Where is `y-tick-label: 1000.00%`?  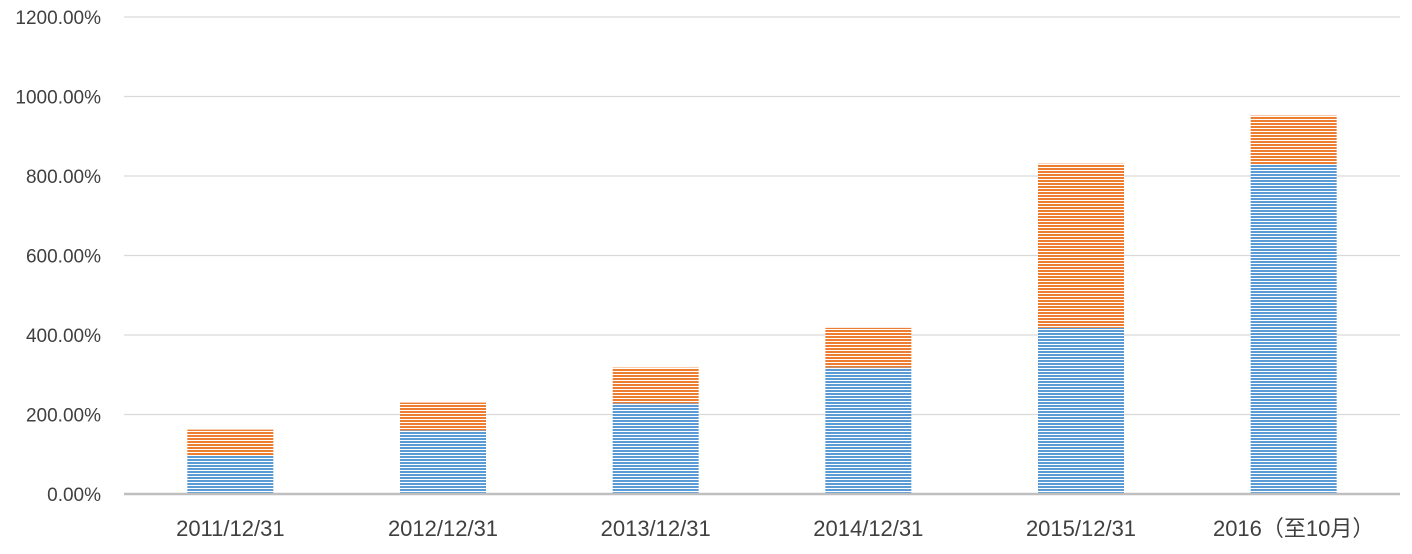 y-tick-label: 1000.00% is located at coordinates (58, 98).